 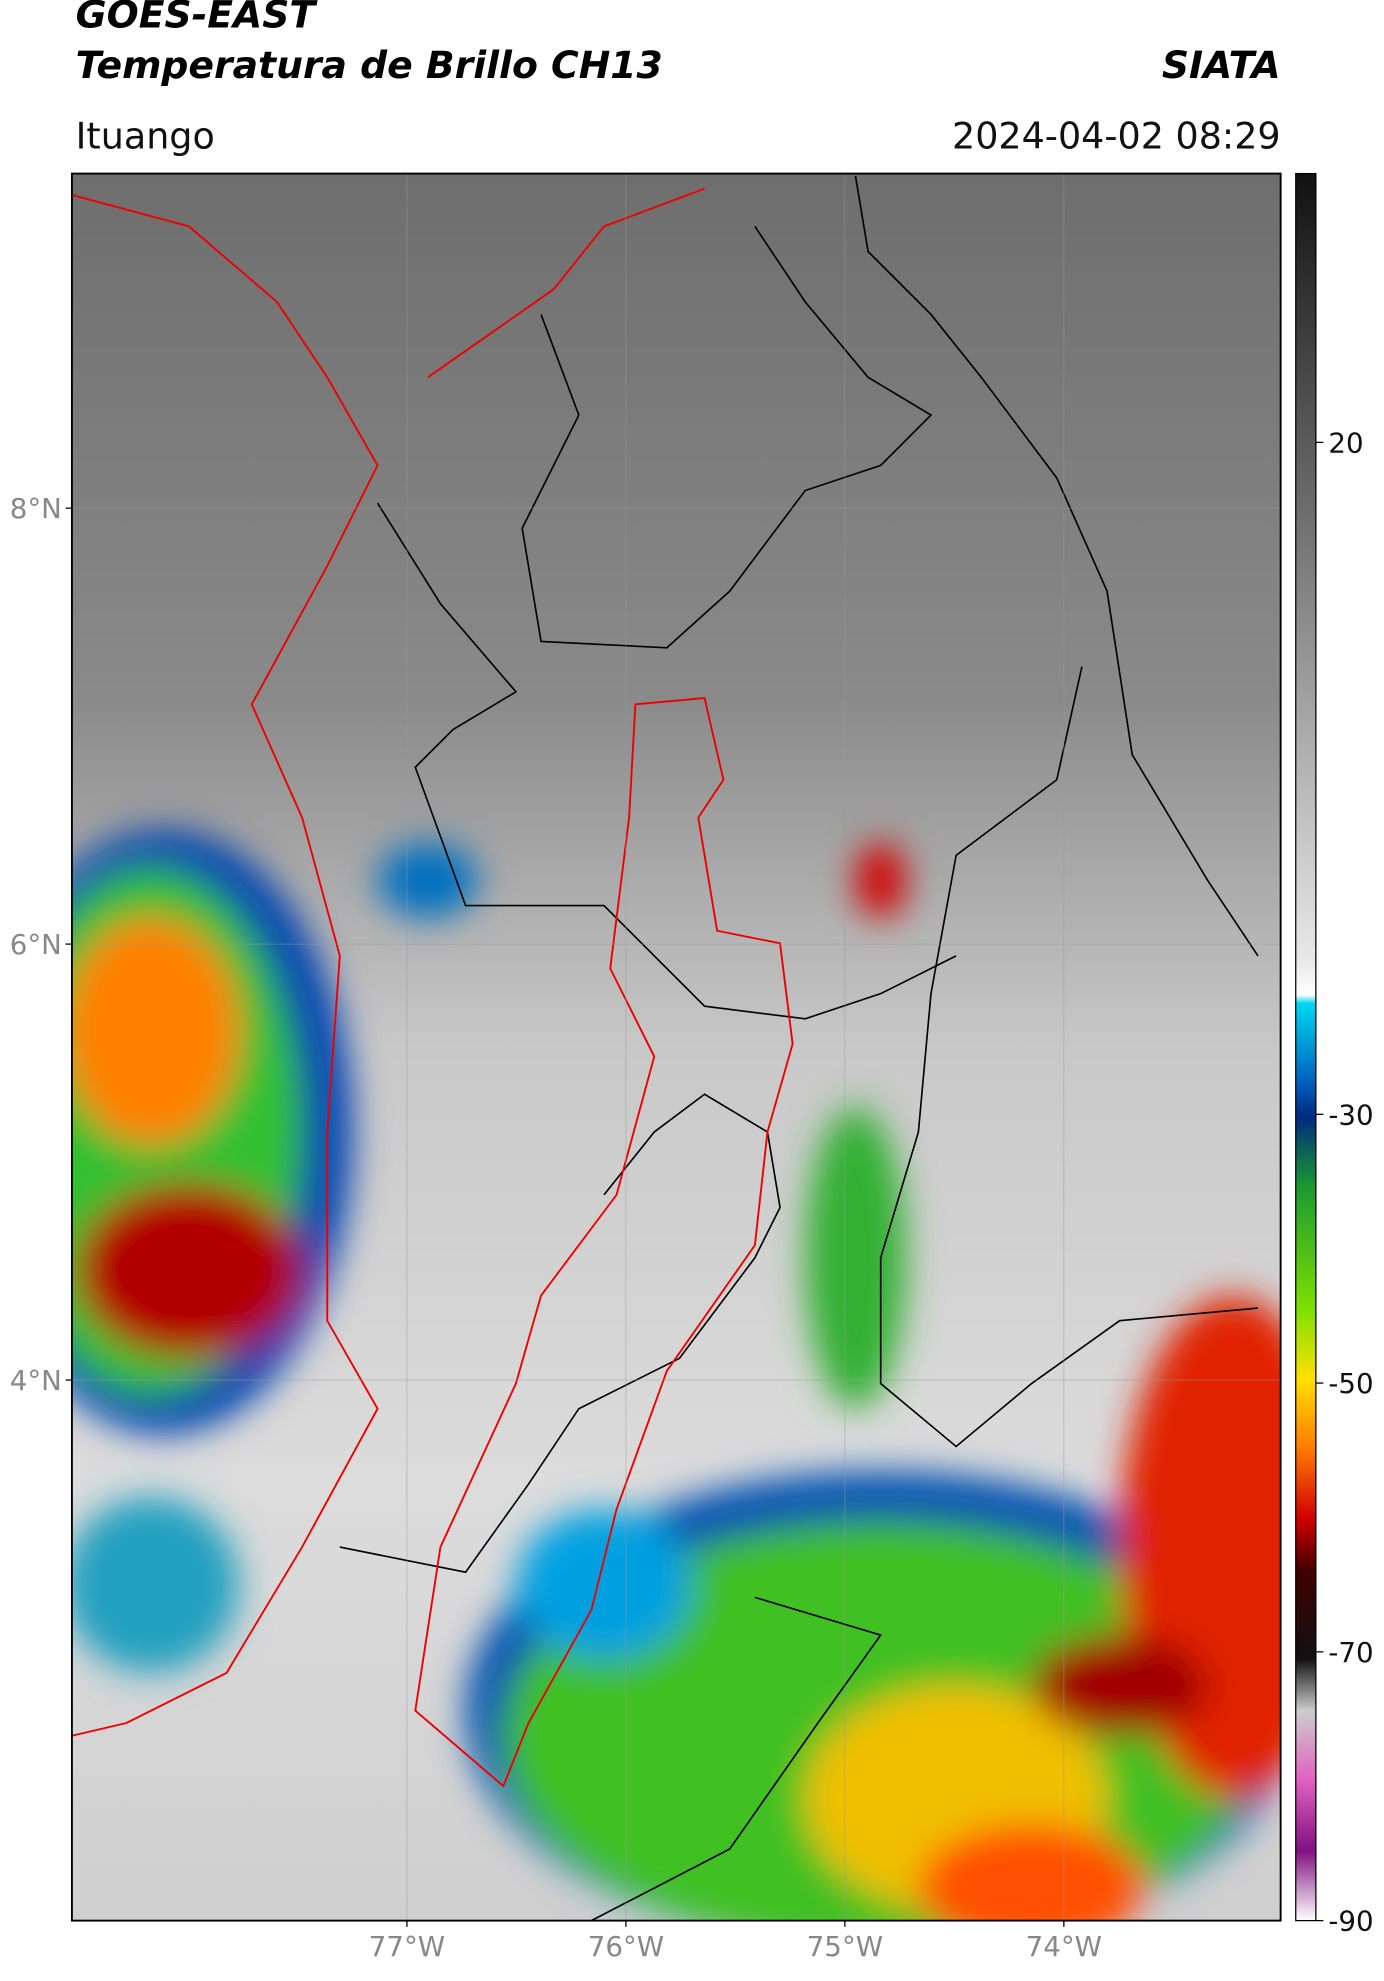 What do you see at coordinates (1116, 135) in the screenshot?
I see `datetime: 2024-04-02 08:29` at bounding box center [1116, 135].